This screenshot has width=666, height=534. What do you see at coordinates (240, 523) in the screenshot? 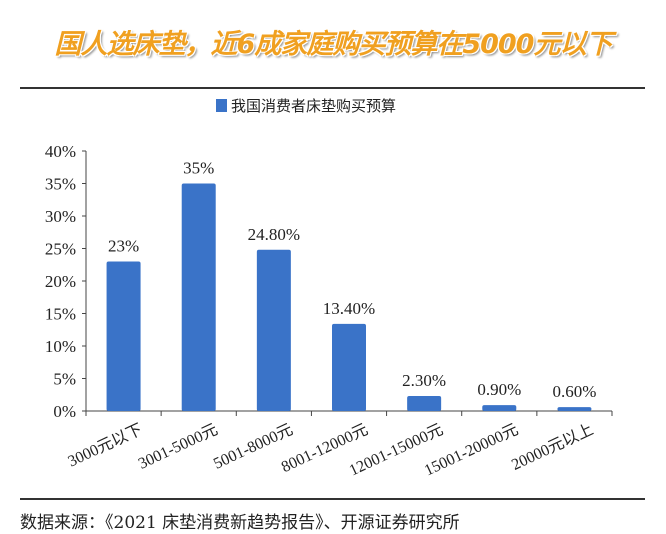
I see `data-source: 数据来源：《2021 床垫消费新趋势报告》、开源证券研究所` at bounding box center [240, 523].